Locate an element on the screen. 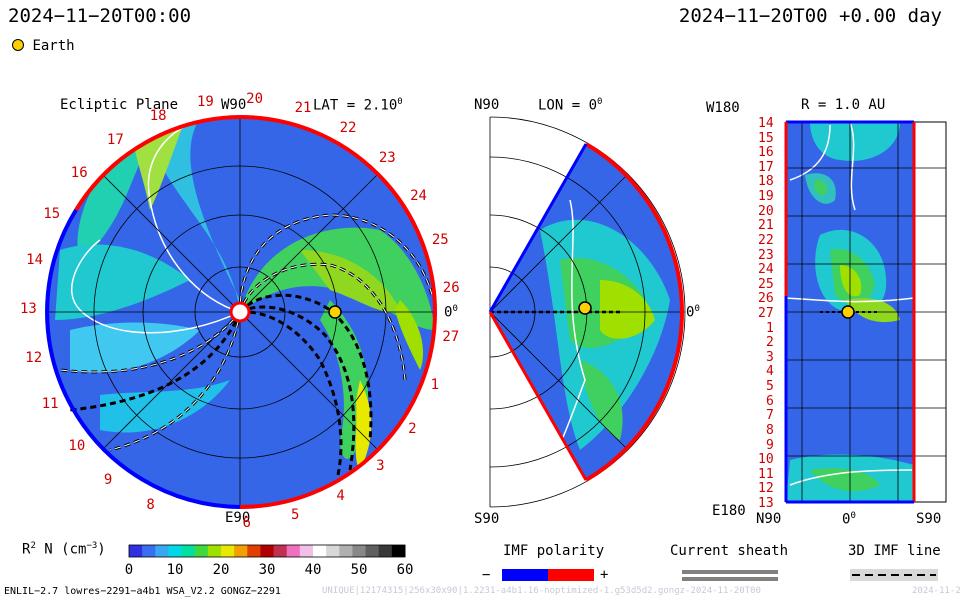  imf-line-title: 3D IMF line is located at coordinates (894, 551).